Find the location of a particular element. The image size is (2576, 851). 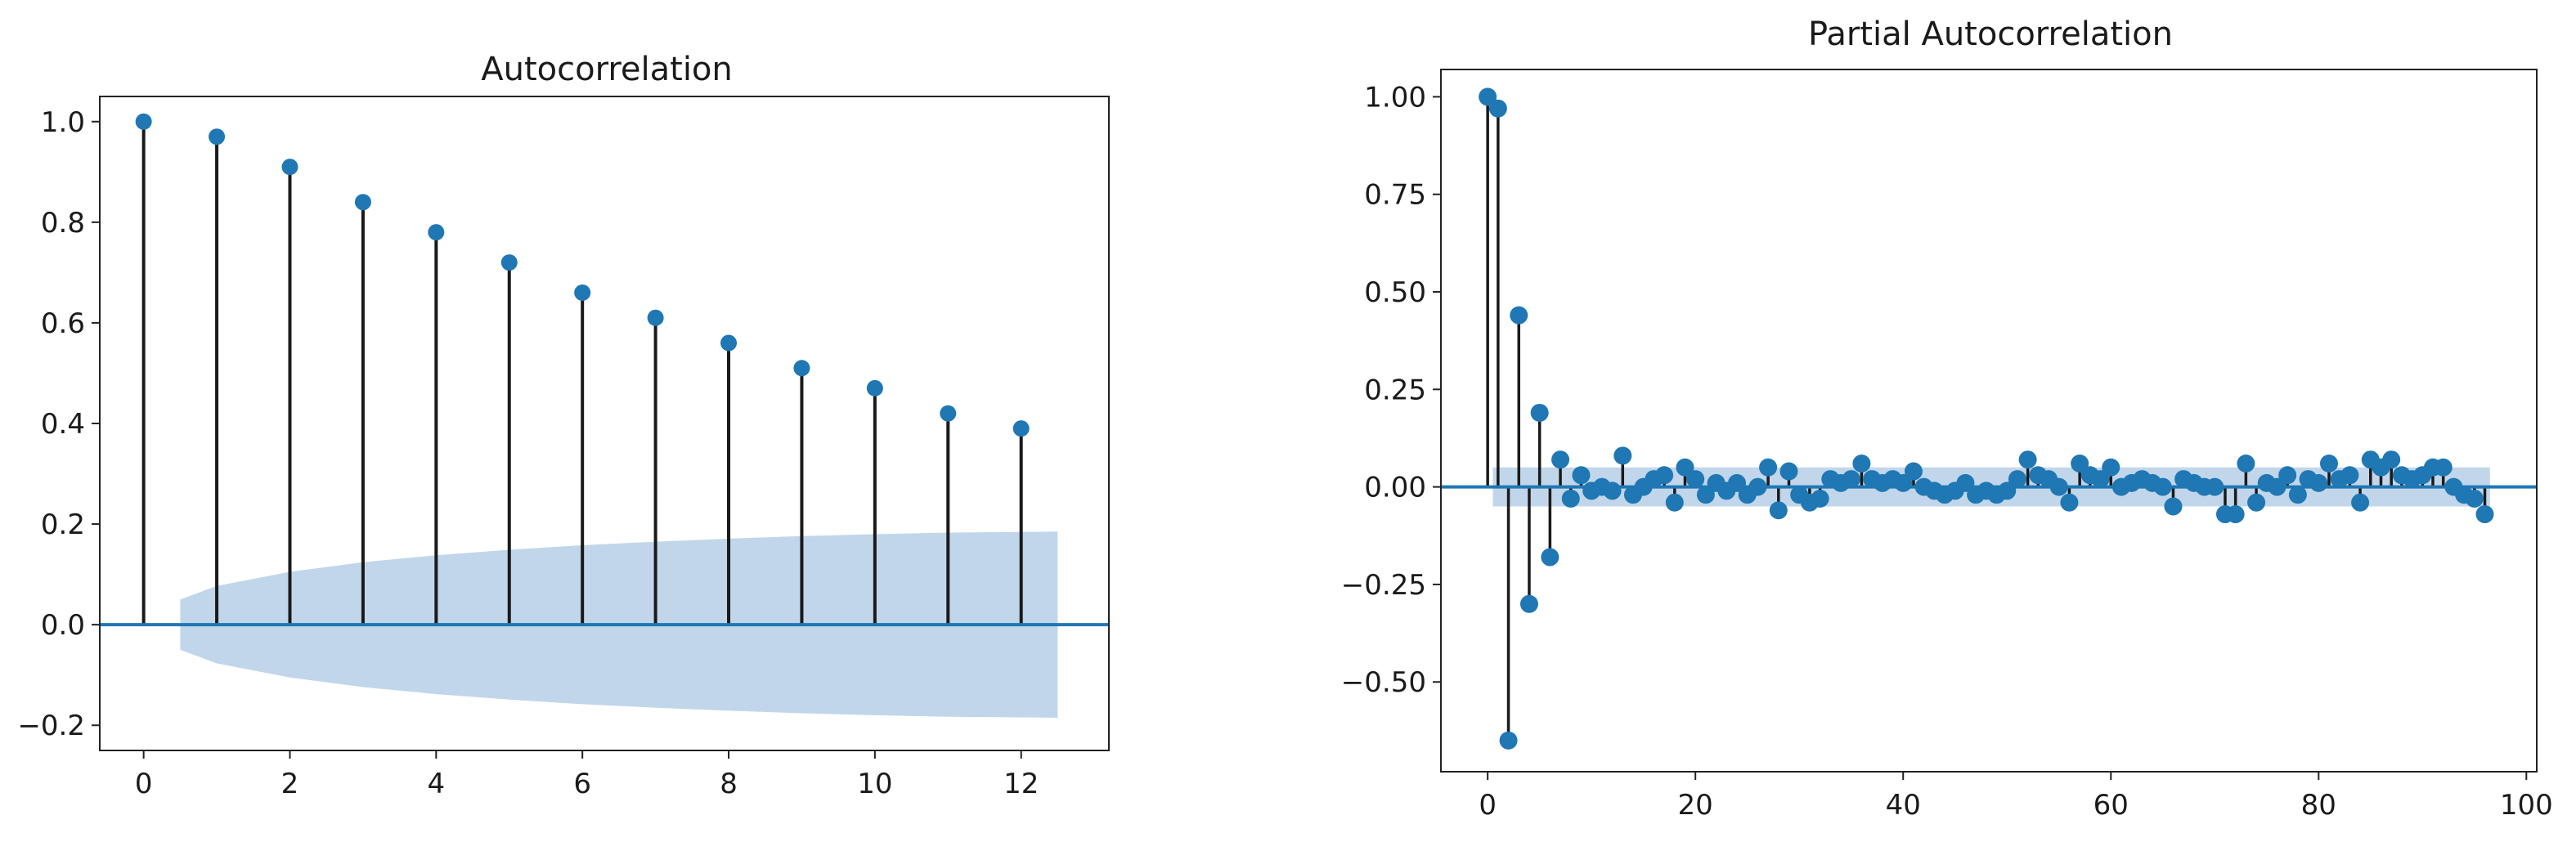

autocorrelation-y-tick-label: 0.0 is located at coordinates (63, 625).